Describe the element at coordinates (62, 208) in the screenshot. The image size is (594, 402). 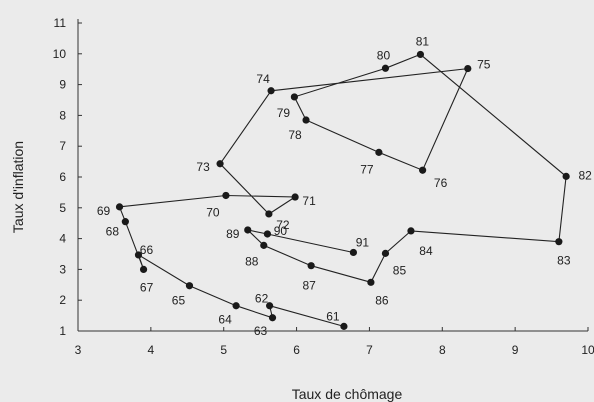
I see `y-tick-label-5: 5` at that location.